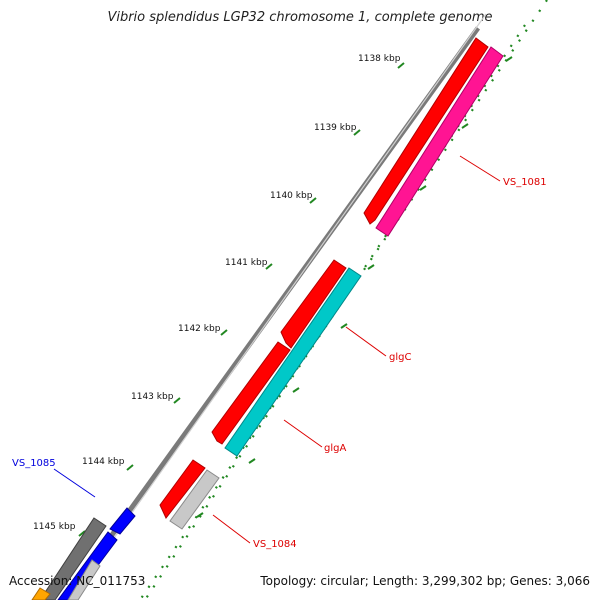 Image resolution: width=600 pixels, height=600 pixels. I want to click on cds-glga-red, so click(251, 393).